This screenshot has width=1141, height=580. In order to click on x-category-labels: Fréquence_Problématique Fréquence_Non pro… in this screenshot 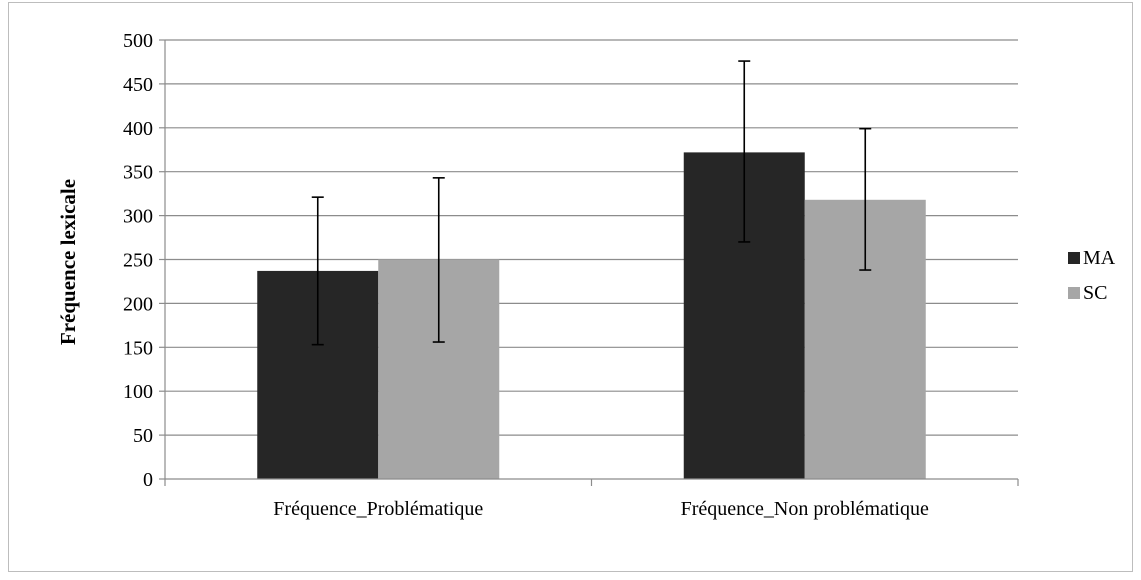, I will do `click(601, 509)`.